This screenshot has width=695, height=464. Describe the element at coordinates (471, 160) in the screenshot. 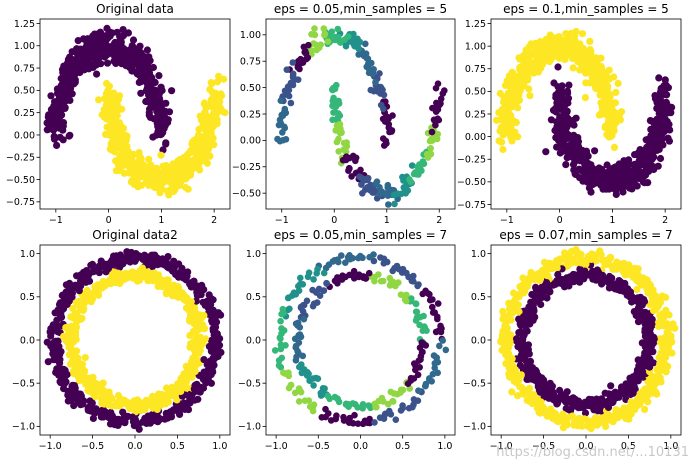

I see `y-tick-label: −0.25` at that location.